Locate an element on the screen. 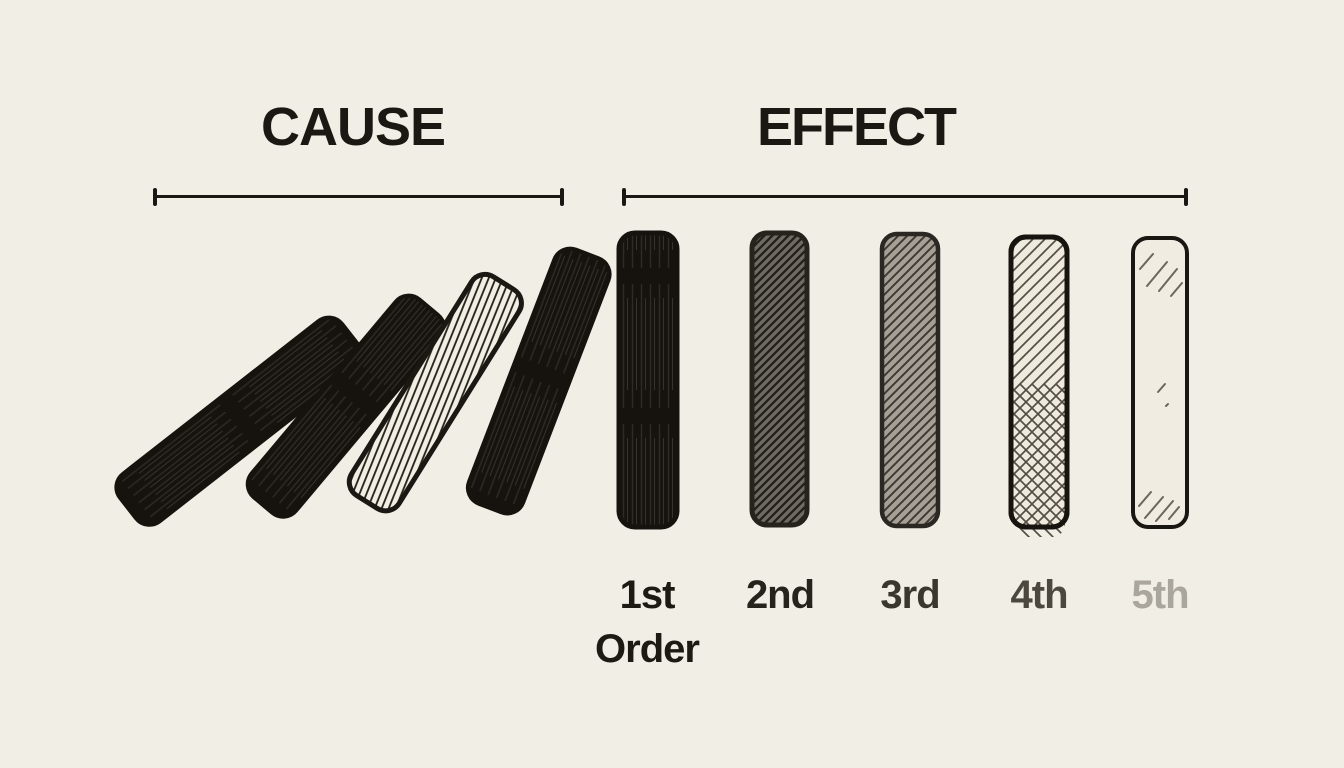 This screenshot has height=768, width=1344. standing-domino-5th-order is located at coordinates (1160, 382).